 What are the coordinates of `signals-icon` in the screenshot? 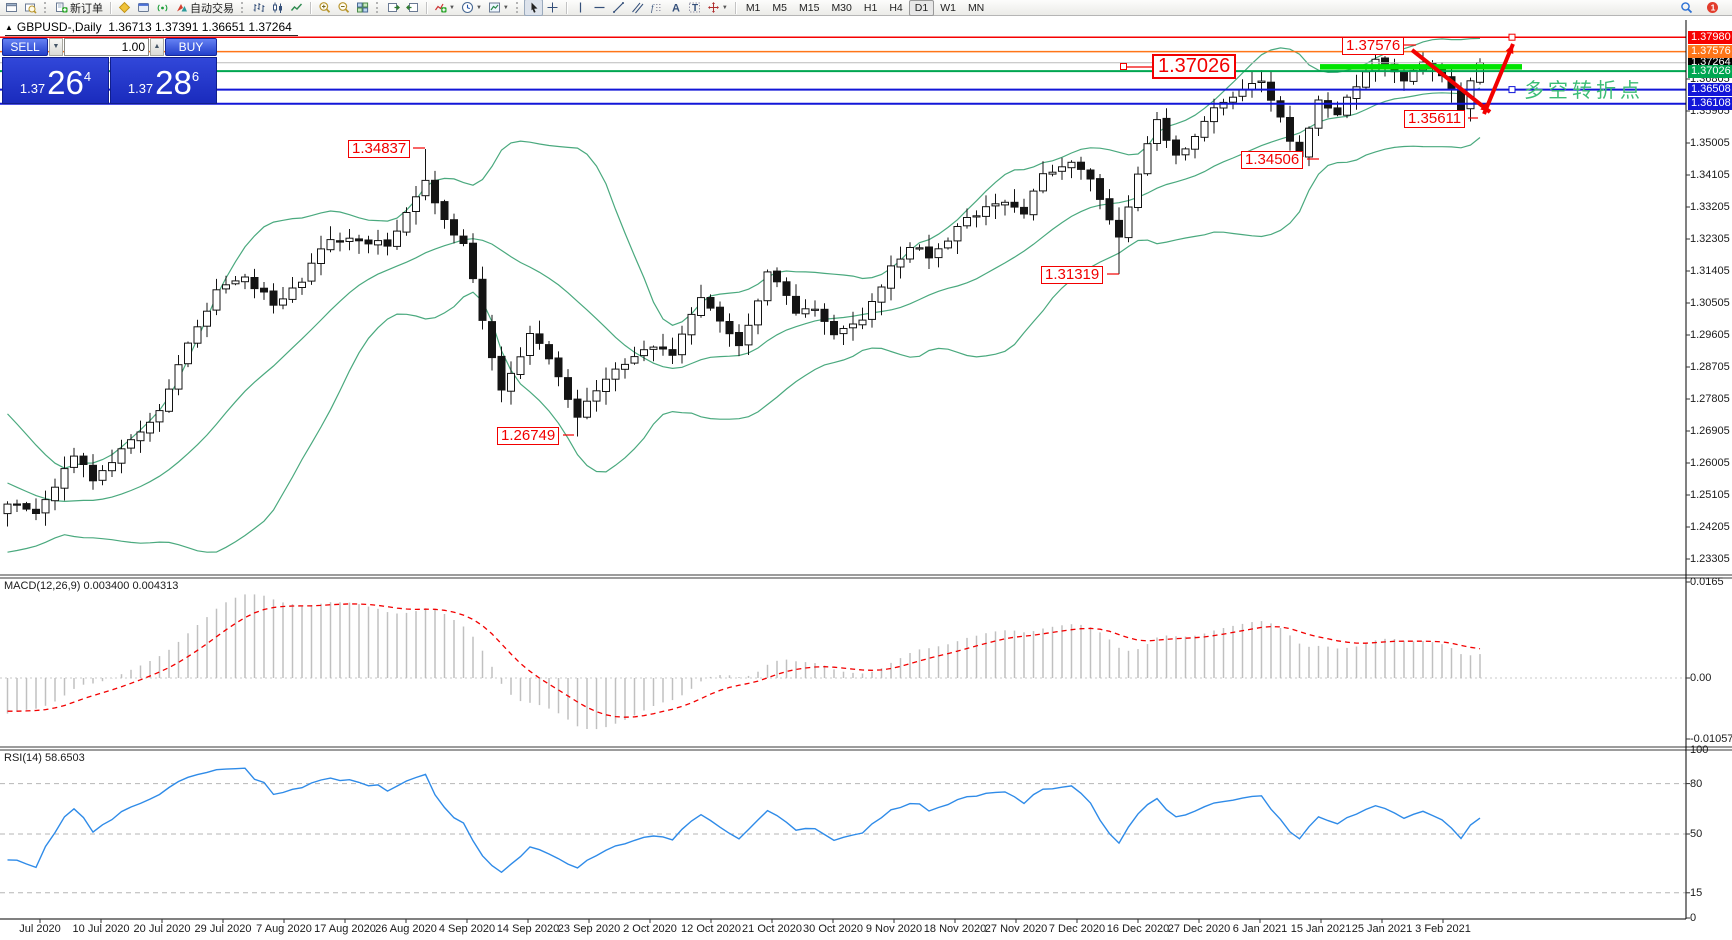 It's located at (162, 8).